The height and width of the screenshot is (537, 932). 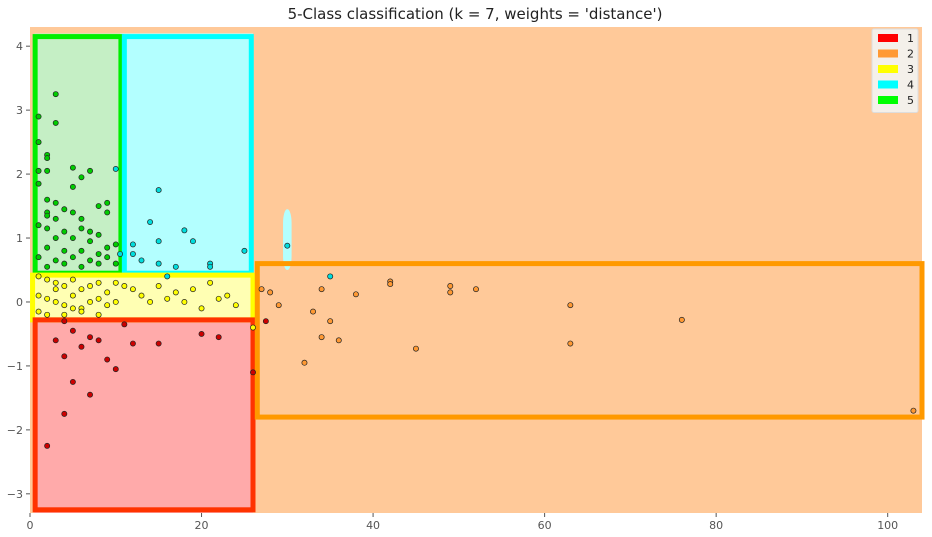 I want to click on y-tick-label: 1, so click(x=19, y=238).